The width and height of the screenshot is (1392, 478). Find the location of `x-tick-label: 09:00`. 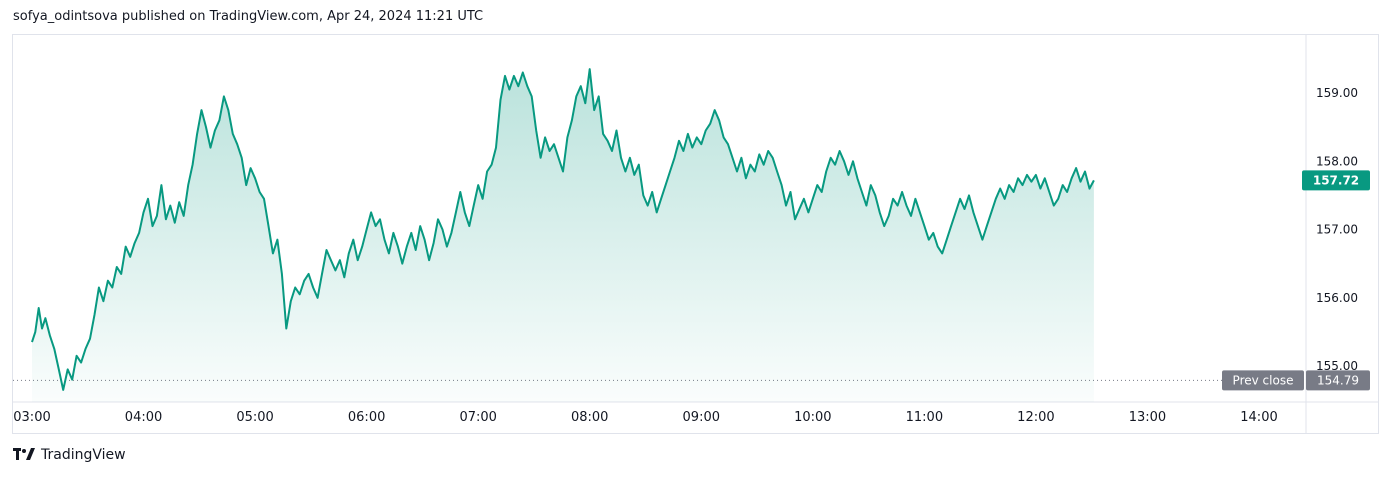

x-tick-label: 09:00 is located at coordinates (701, 417).